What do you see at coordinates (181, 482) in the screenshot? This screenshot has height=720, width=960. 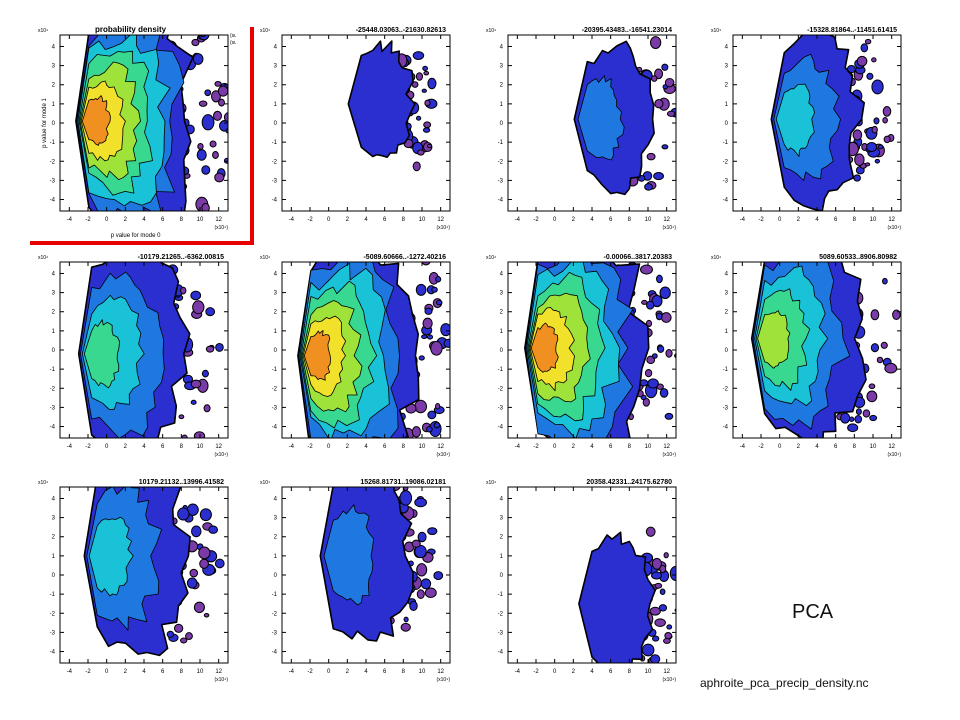 I see `panel-title: 10179.21132..13996.41582` at bounding box center [181, 482].